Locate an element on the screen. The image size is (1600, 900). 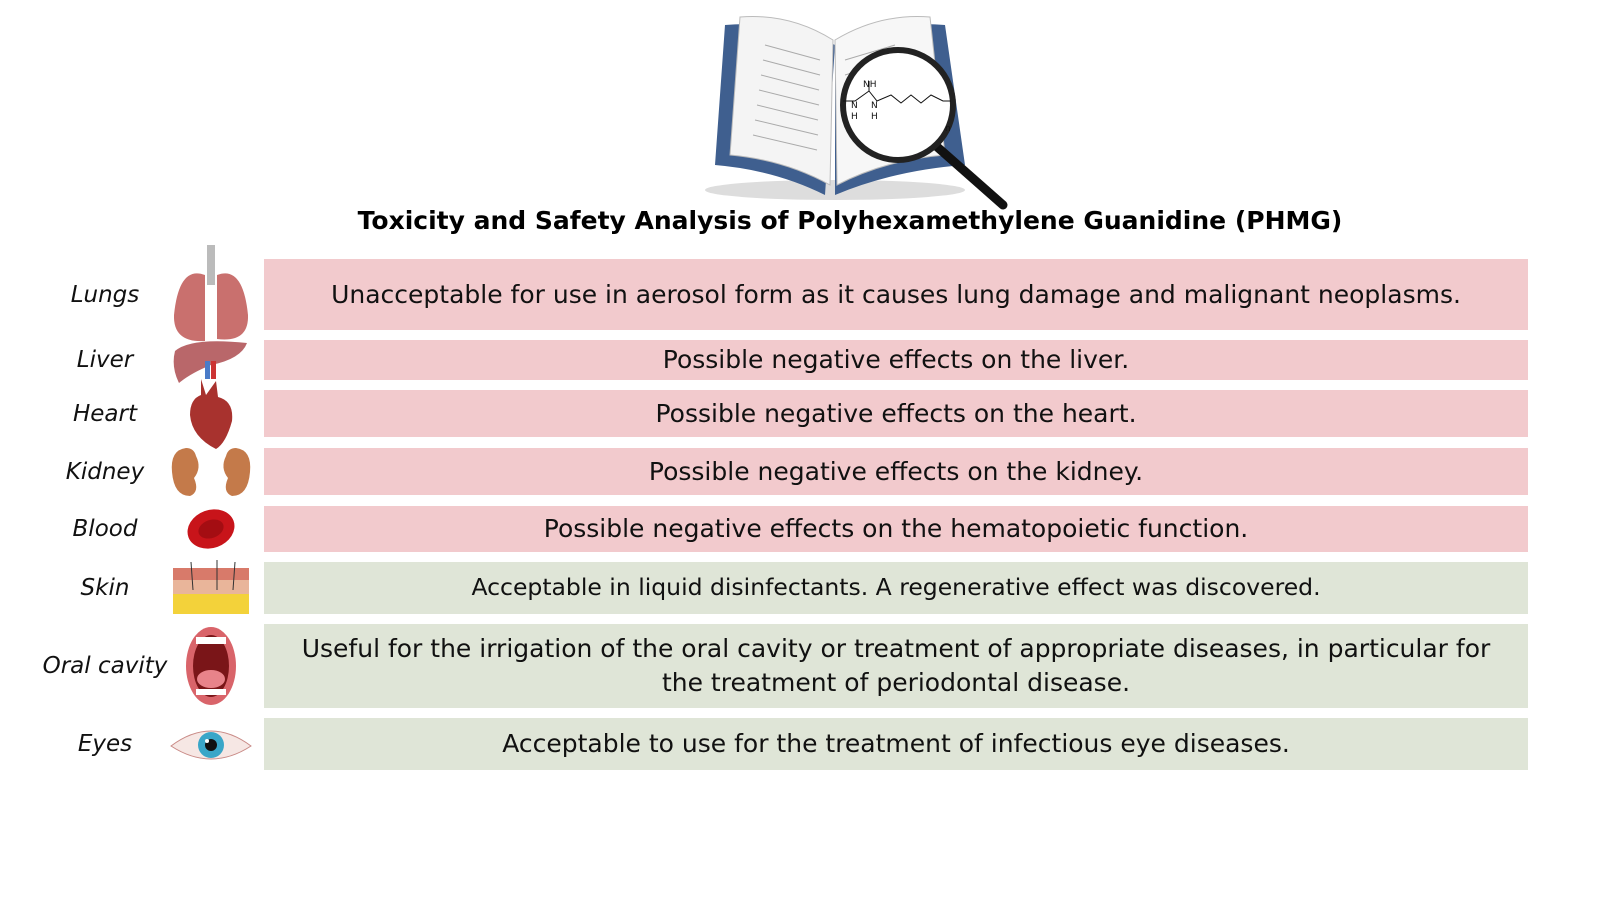
organ-label: Lungs is located at coordinates (105, 294).